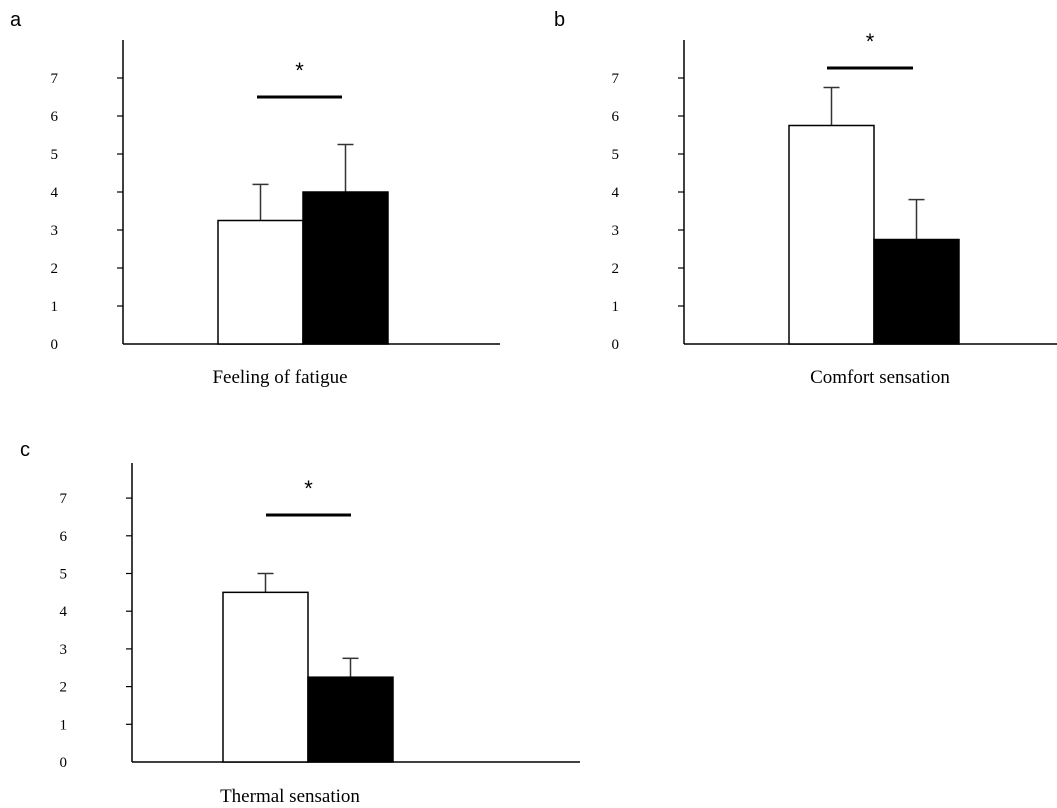 The height and width of the screenshot is (808, 1057). Describe the element at coordinates (279, 377) in the screenshot. I see `x-axis-label: Feeling of fatigue` at that location.